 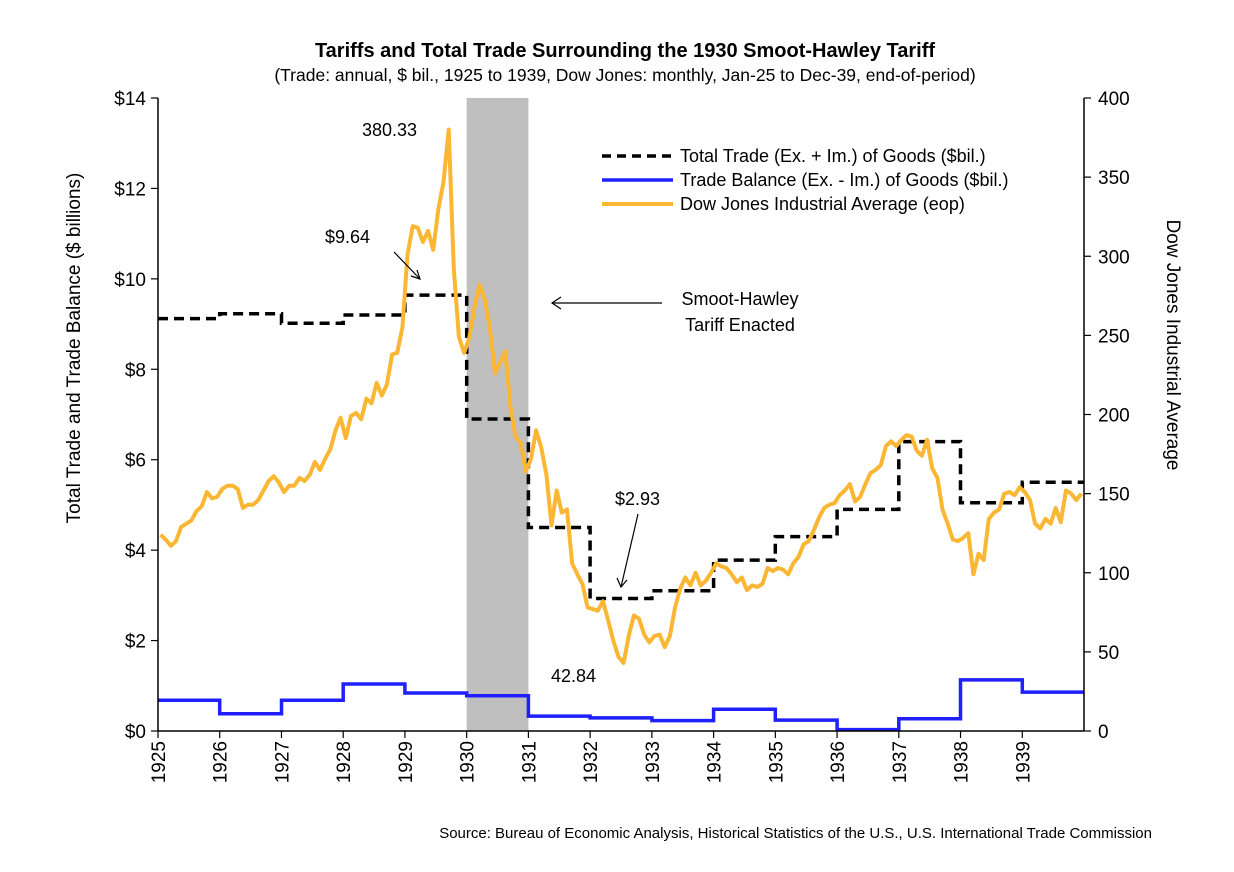 What do you see at coordinates (415, 274) in the screenshot?
I see `arrowhead-trade-peak` at bounding box center [415, 274].